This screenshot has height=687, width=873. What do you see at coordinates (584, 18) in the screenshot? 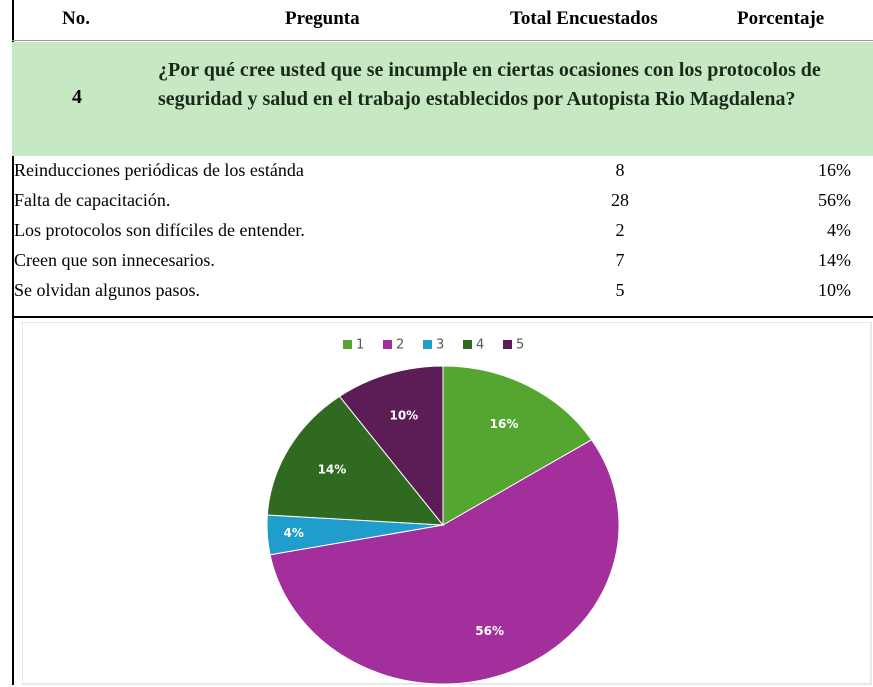
I see `header-total: Total Encuestados` at bounding box center [584, 18].